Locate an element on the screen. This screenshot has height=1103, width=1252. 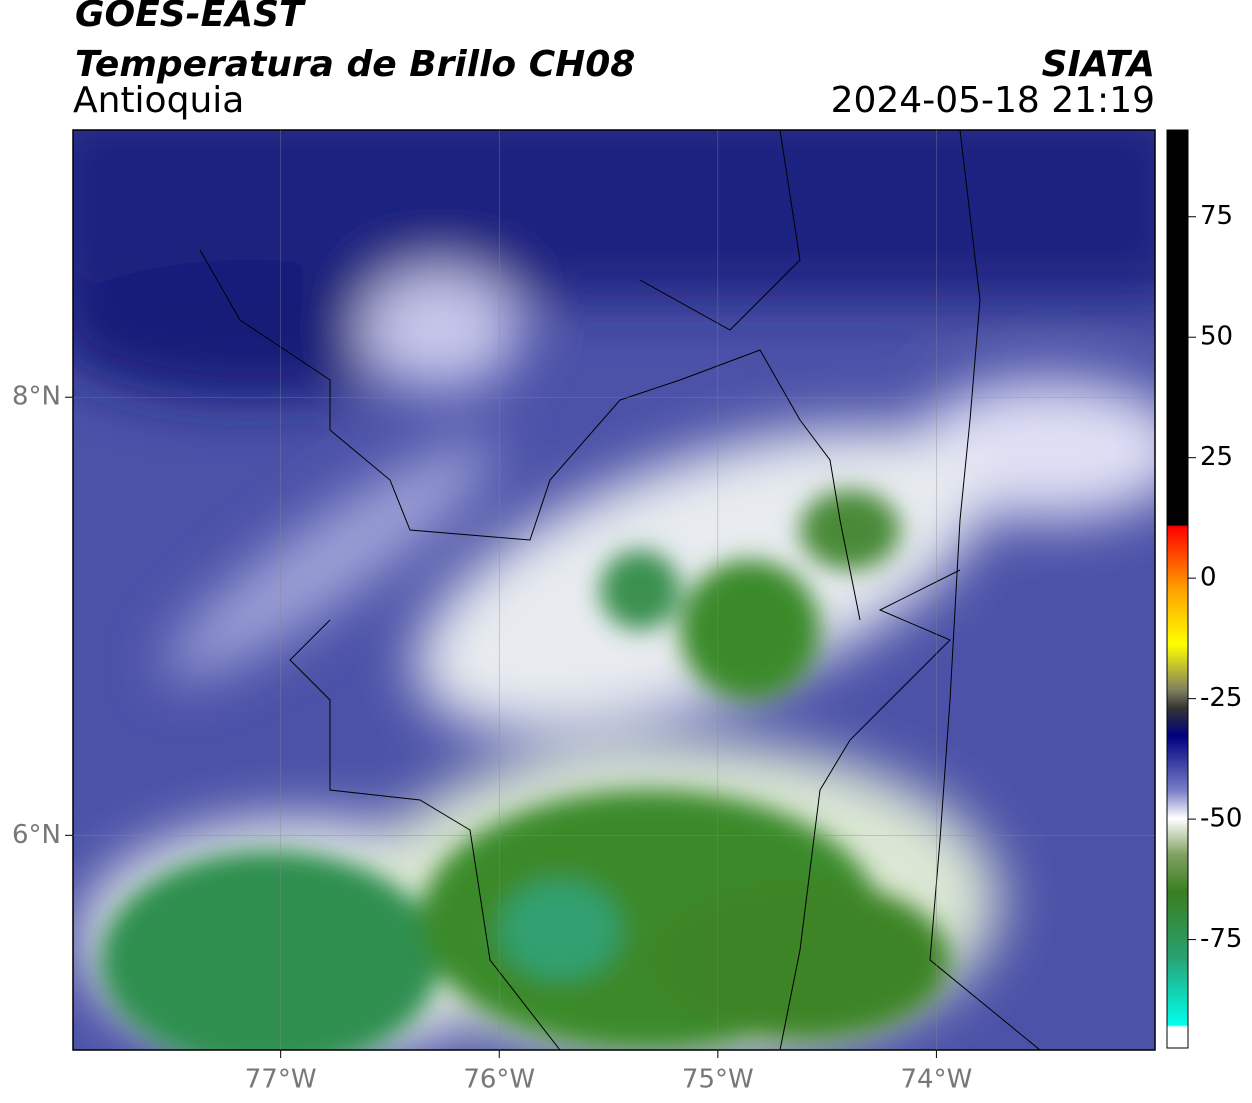
y-tick-label: 6°N is located at coordinates (36, 835).